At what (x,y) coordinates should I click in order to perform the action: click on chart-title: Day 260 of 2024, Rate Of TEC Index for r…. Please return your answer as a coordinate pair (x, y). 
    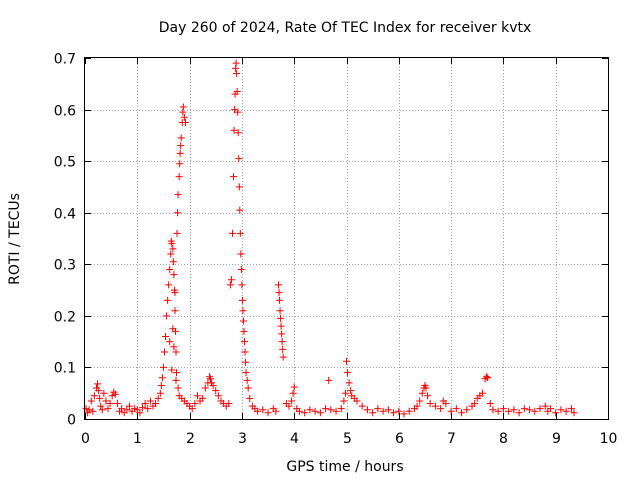
    Looking at the image, I should click on (345, 28).